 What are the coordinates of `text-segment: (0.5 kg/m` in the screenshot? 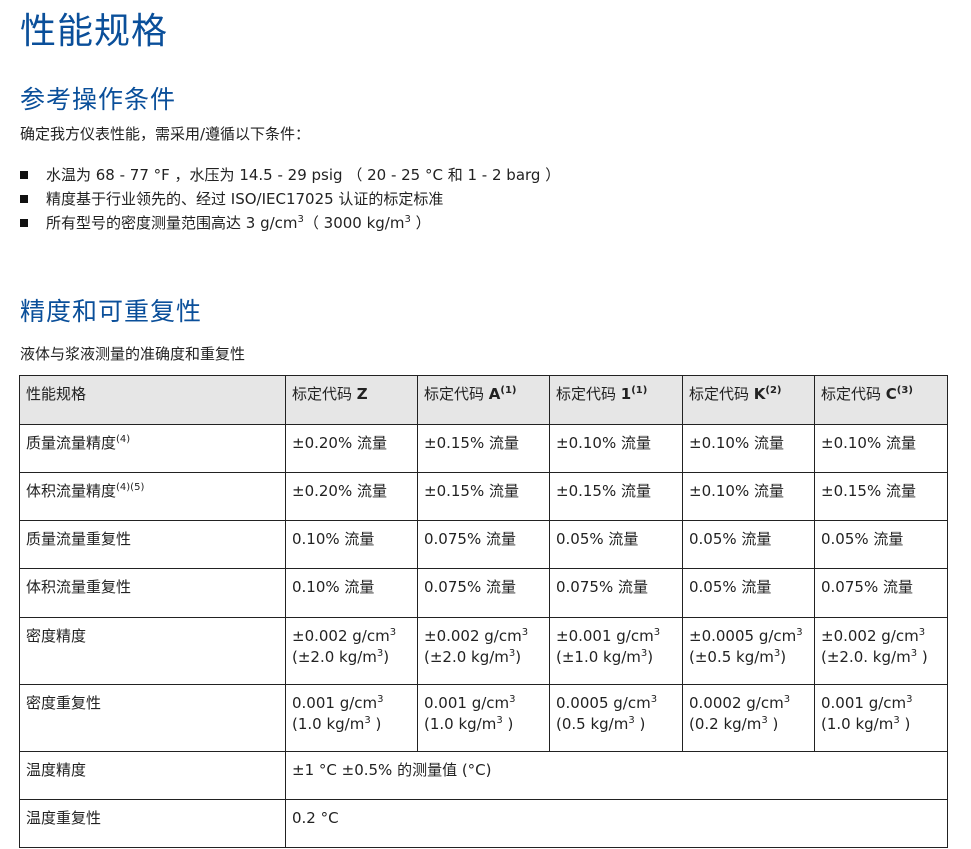 It's located at (592, 724).